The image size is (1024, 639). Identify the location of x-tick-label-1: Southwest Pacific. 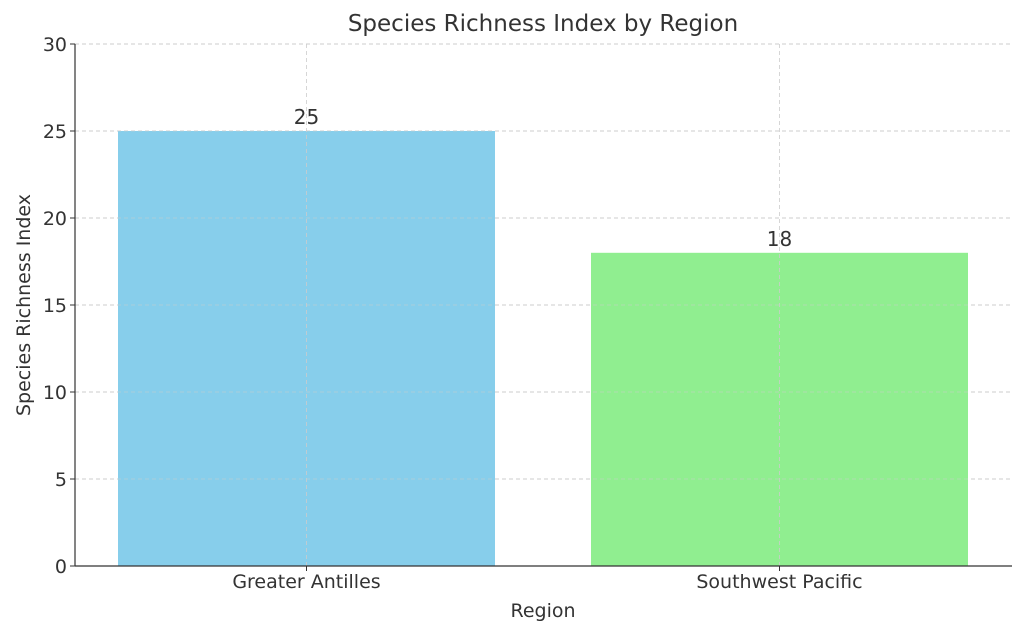
(779, 582).